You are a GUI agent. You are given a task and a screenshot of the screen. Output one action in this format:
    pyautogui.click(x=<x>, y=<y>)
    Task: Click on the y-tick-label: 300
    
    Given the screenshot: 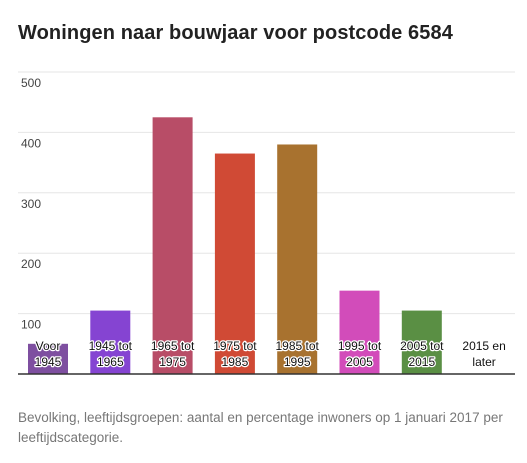 What is the action you would take?
    pyautogui.click(x=31, y=204)
    